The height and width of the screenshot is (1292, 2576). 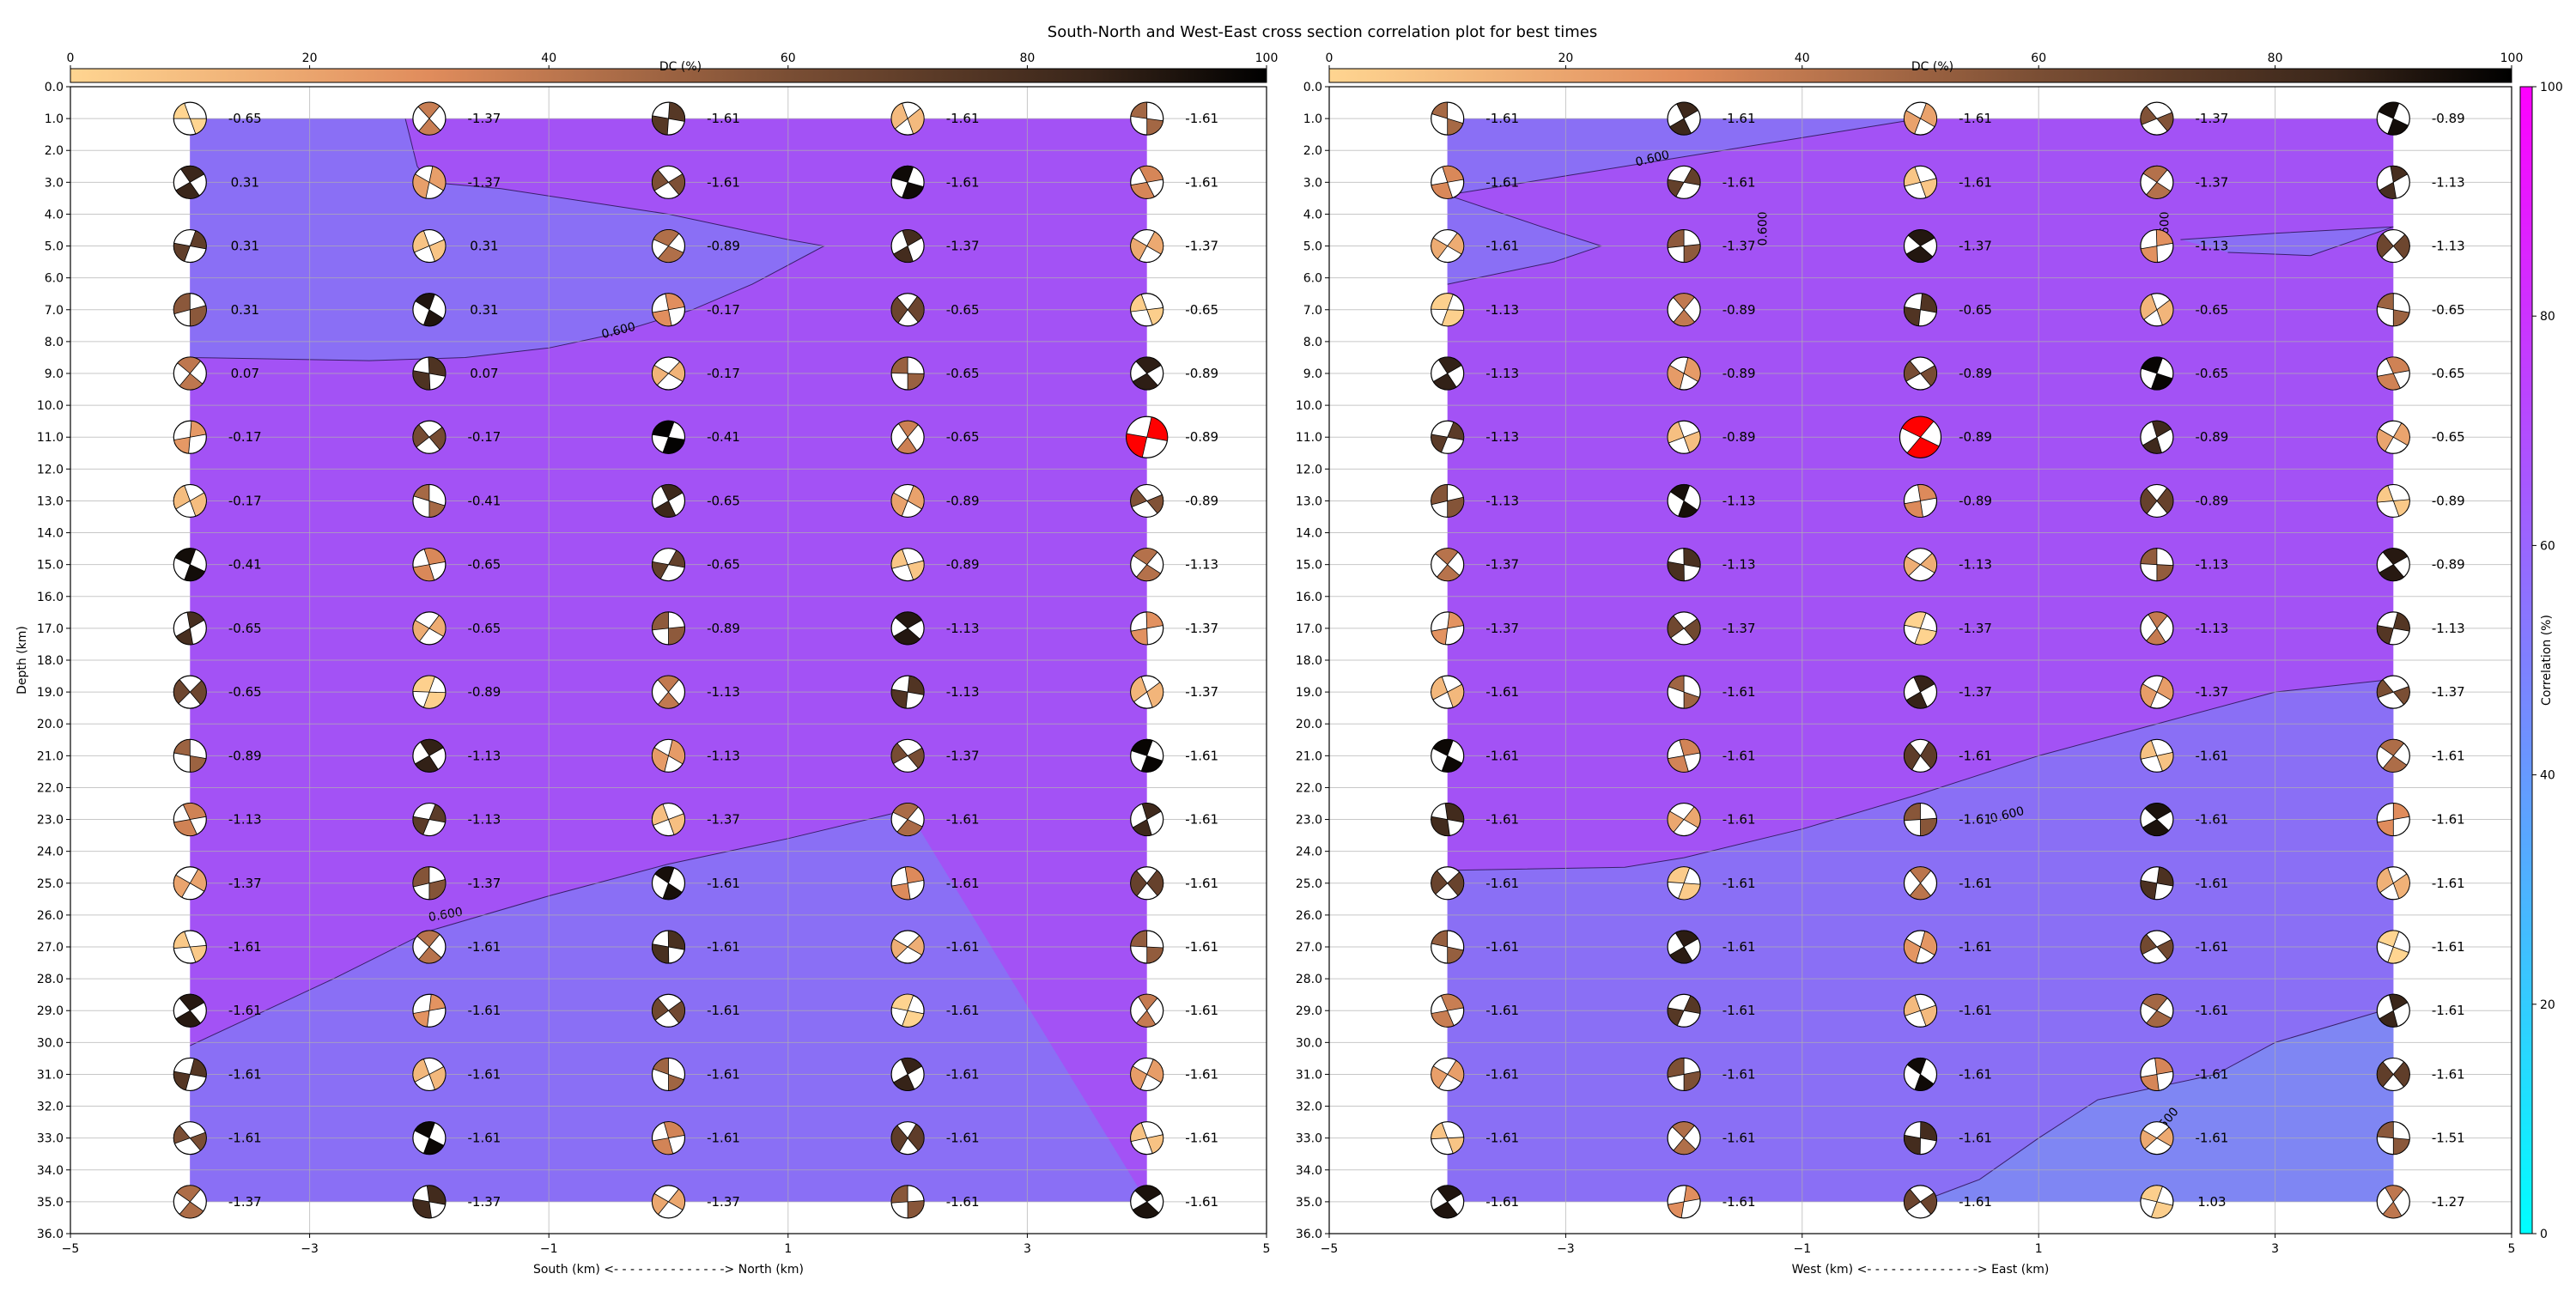 What do you see at coordinates (2211, 118) in the screenshot?
I see `time-shift-label: -1.37` at bounding box center [2211, 118].